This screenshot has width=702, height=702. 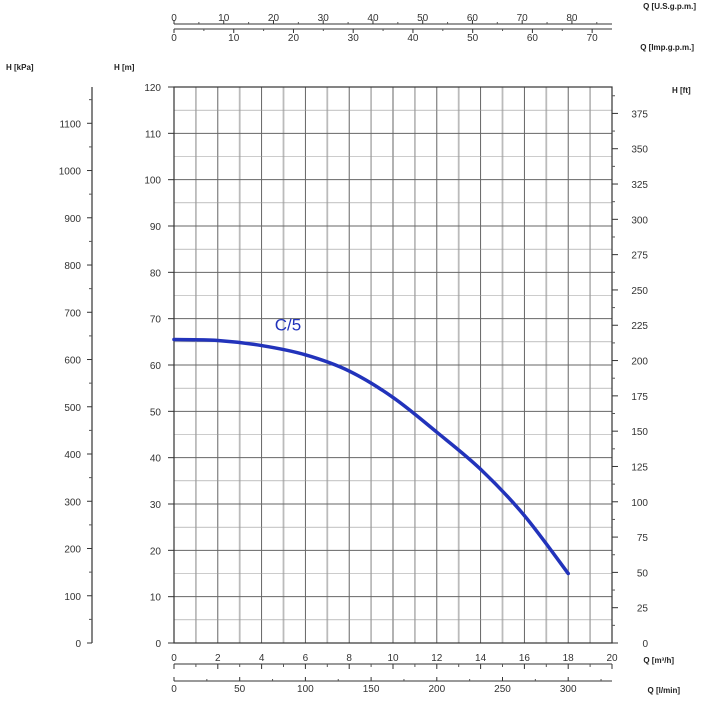 What do you see at coordinates (224, 18) in the screenshot?
I see `top-primary-tick-label: 10` at bounding box center [224, 18].